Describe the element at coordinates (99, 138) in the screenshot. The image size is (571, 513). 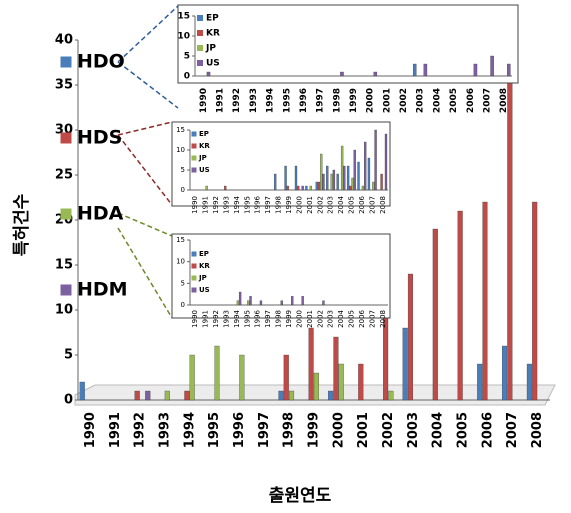
I see `legend-label: HDS` at that location.